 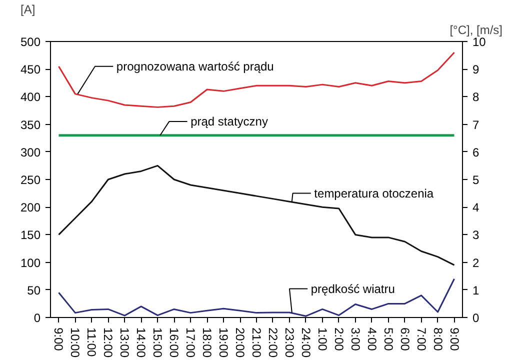 What do you see at coordinates (75, 343) in the screenshot?
I see `x-tick-label: 10:00` at bounding box center [75, 343].